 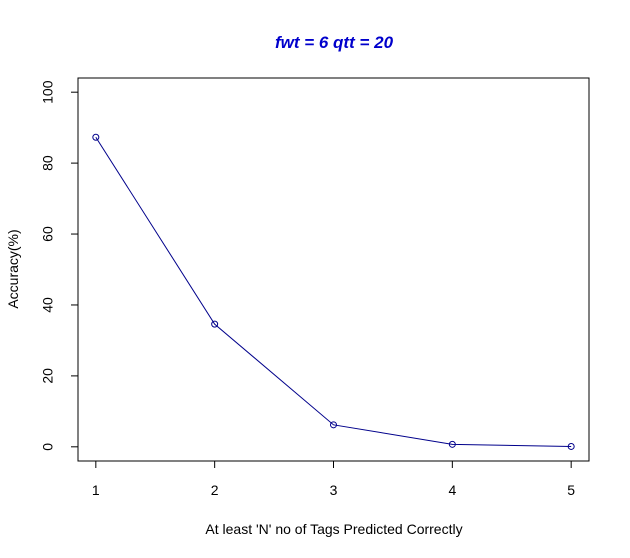 What do you see at coordinates (48, 234) in the screenshot?
I see `y-tick-label: 60` at bounding box center [48, 234].